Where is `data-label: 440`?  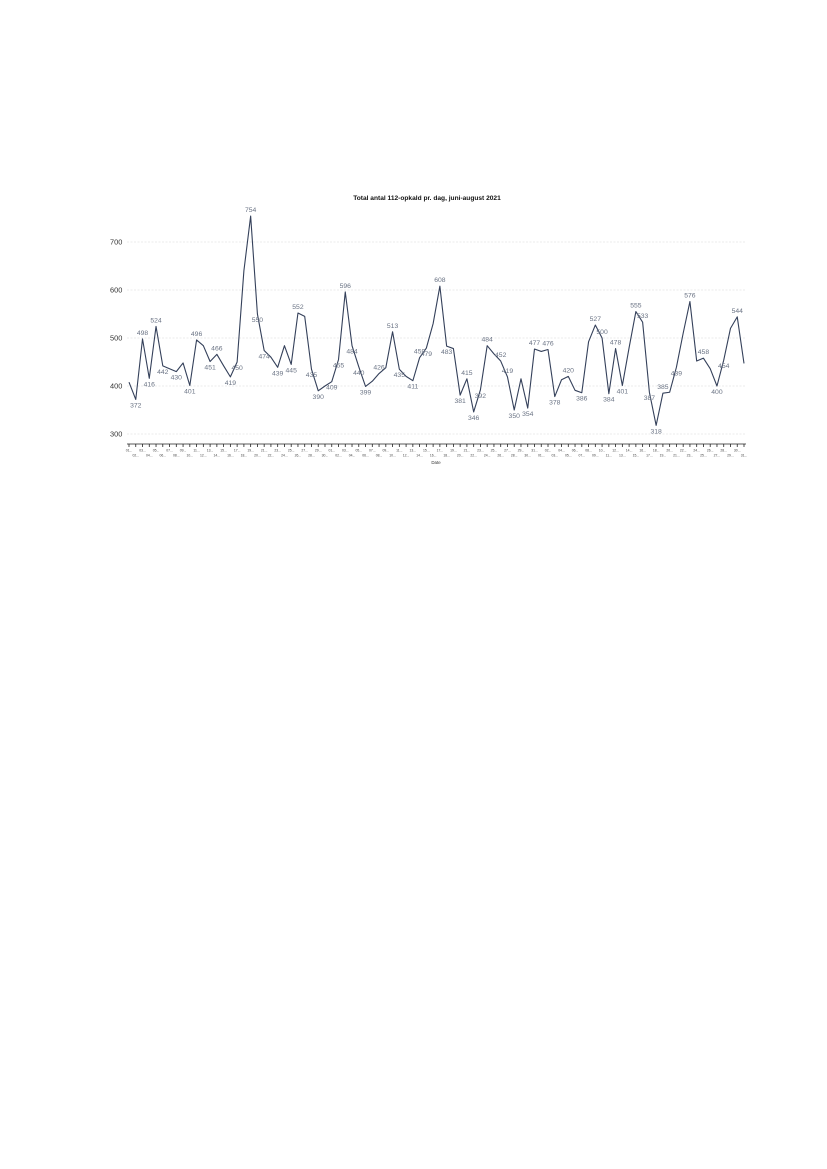 data-label: 440 is located at coordinates (359, 373).